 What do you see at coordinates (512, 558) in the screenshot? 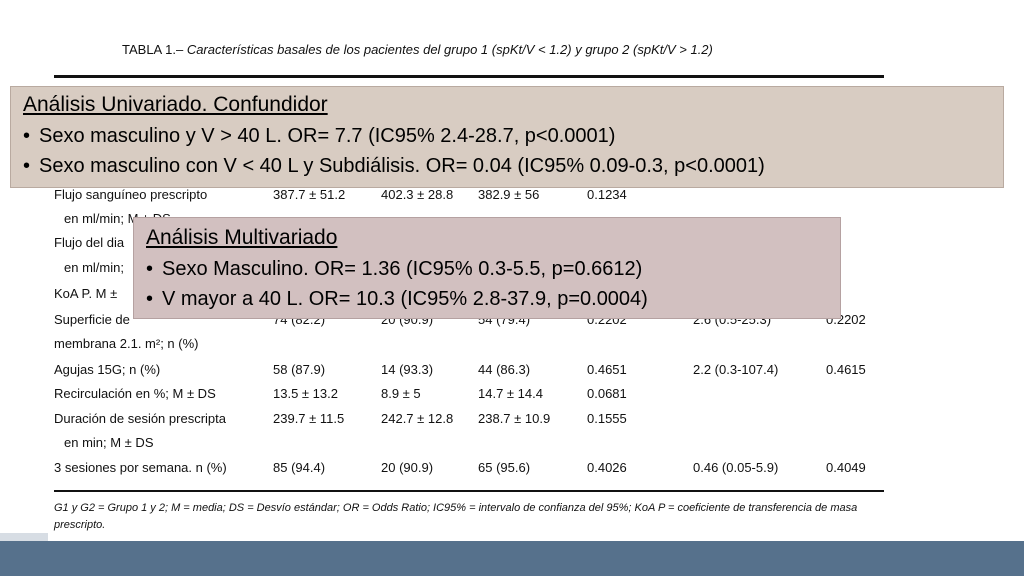
I see `slide-bottom-band` at bounding box center [512, 558].